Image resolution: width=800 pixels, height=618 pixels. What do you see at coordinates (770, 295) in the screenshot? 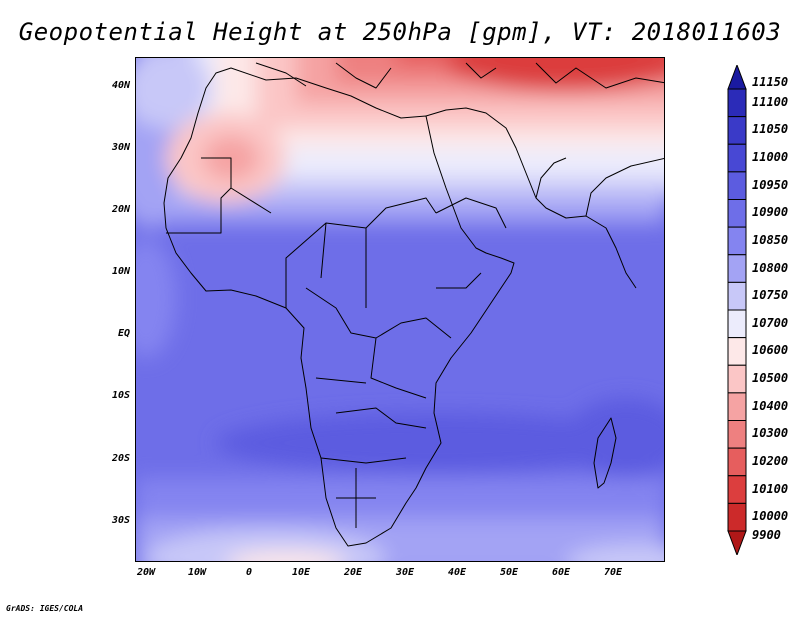
I see `colorbar-level-label: 10750` at bounding box center [770, 295].